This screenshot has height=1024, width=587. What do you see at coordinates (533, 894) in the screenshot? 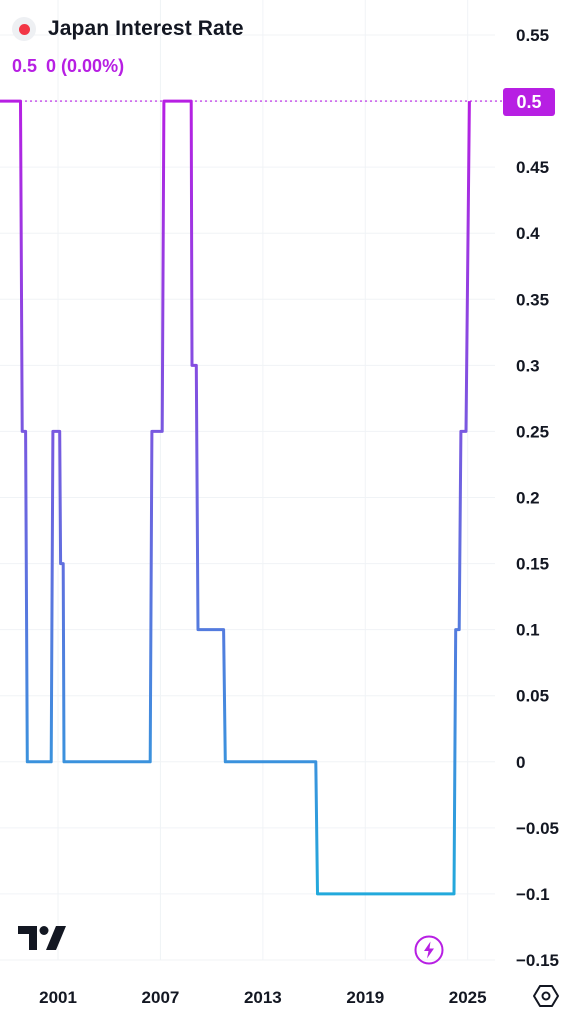
I see `y-tick-label: −0.1` at bounding box center [533, 894].